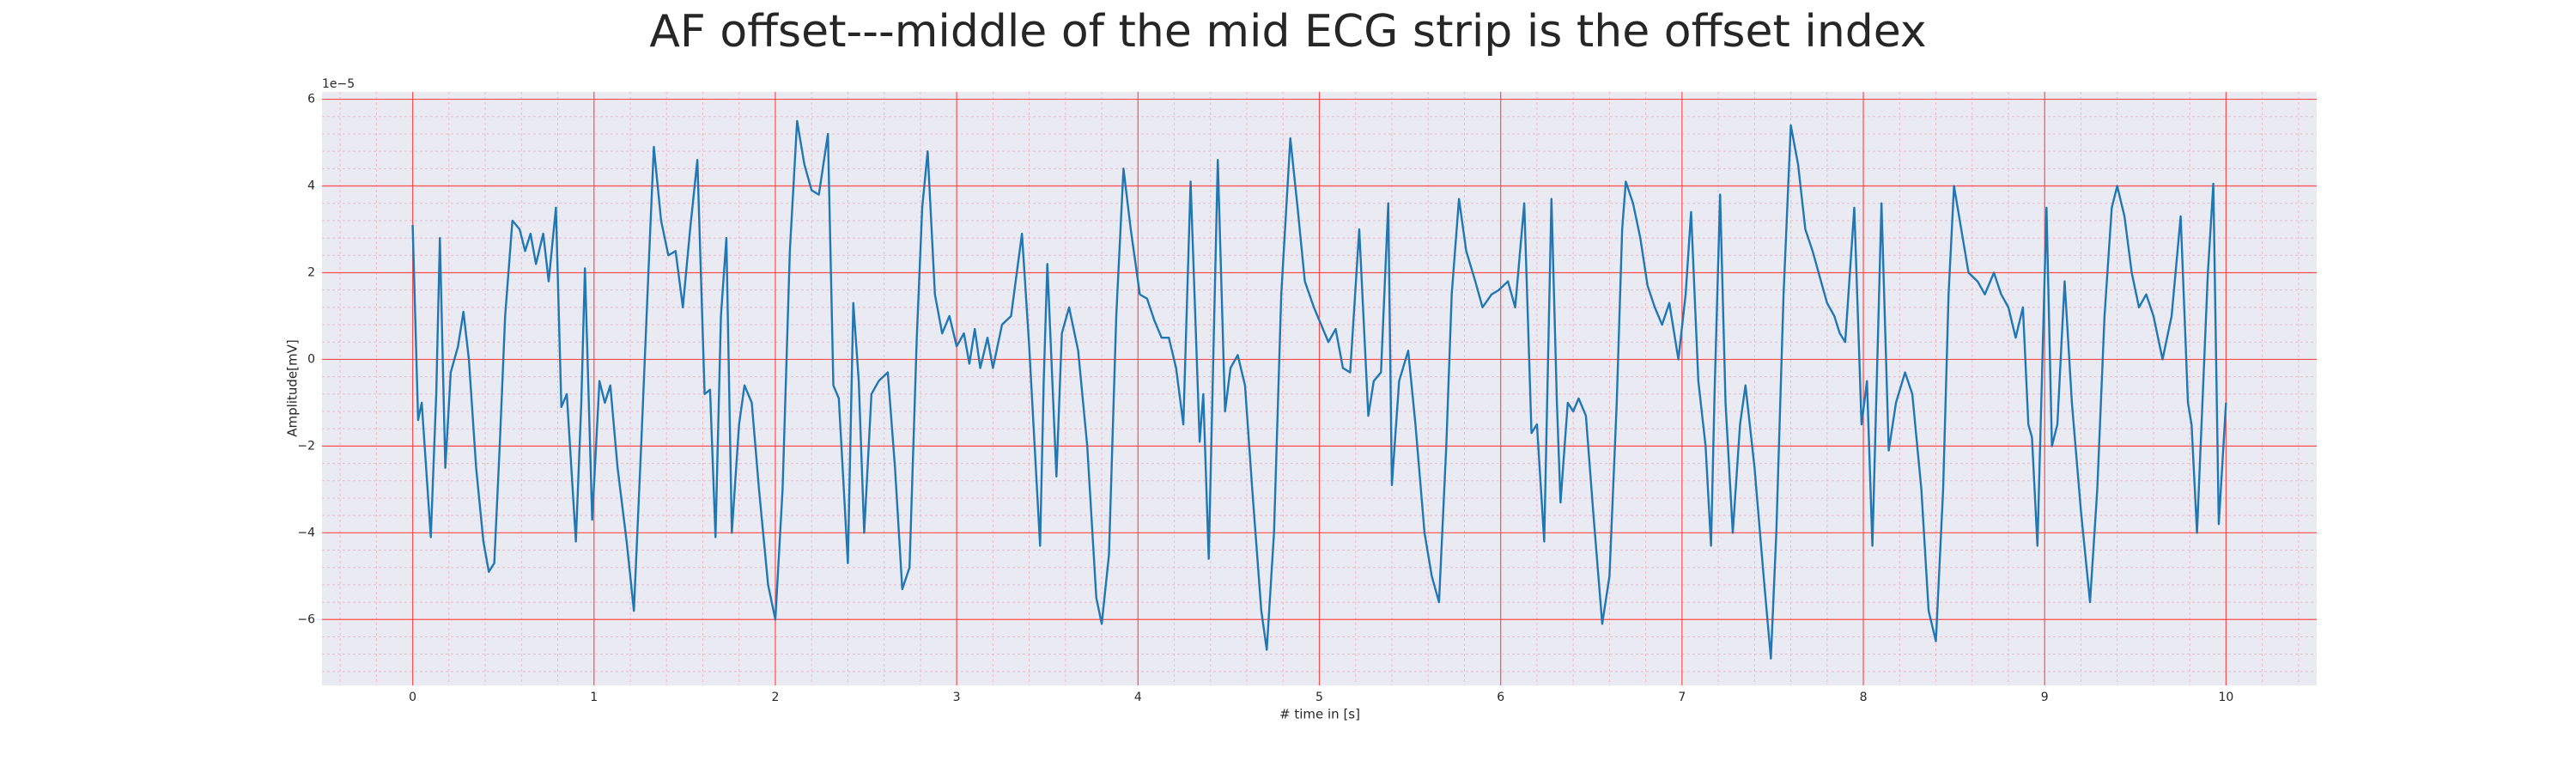  I want to click on y-tick-label: −4, so click(306, 532).